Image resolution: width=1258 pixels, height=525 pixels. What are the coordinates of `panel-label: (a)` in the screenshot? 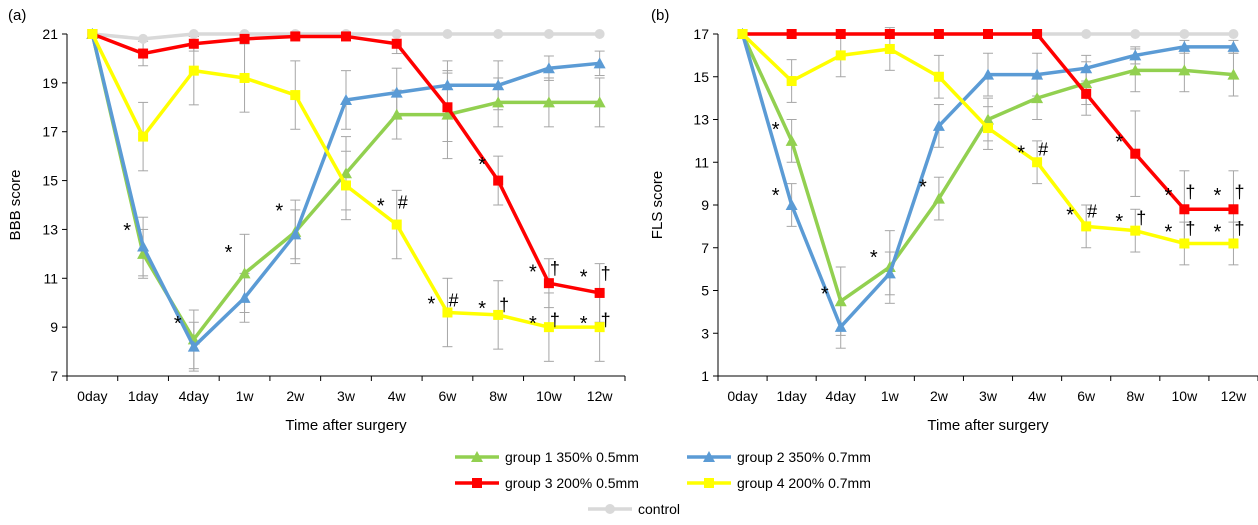 It's located at (17, 15).